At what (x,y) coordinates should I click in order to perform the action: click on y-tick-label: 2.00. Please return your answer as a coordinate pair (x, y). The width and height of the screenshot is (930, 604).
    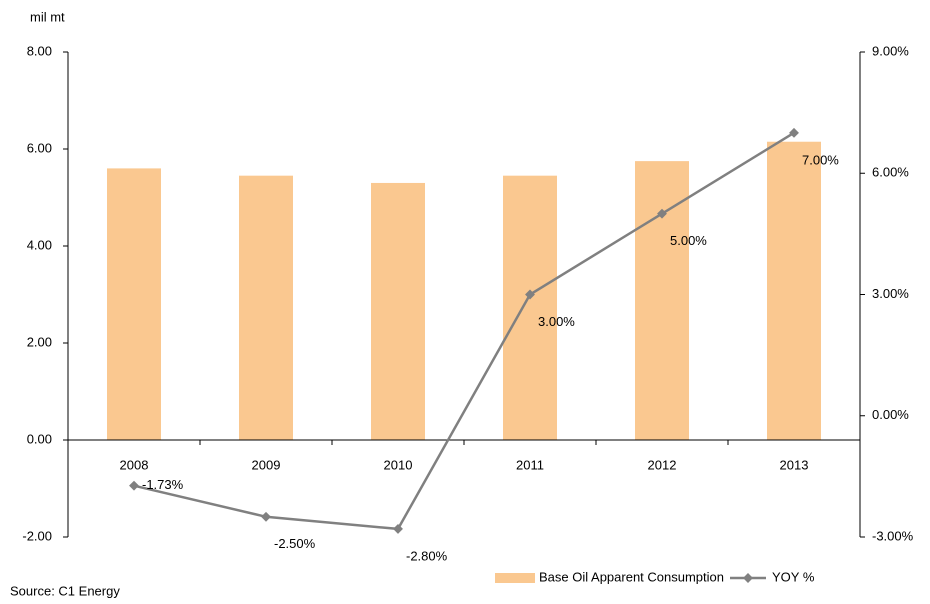
    Looking at the image, I should click on (39, 341).